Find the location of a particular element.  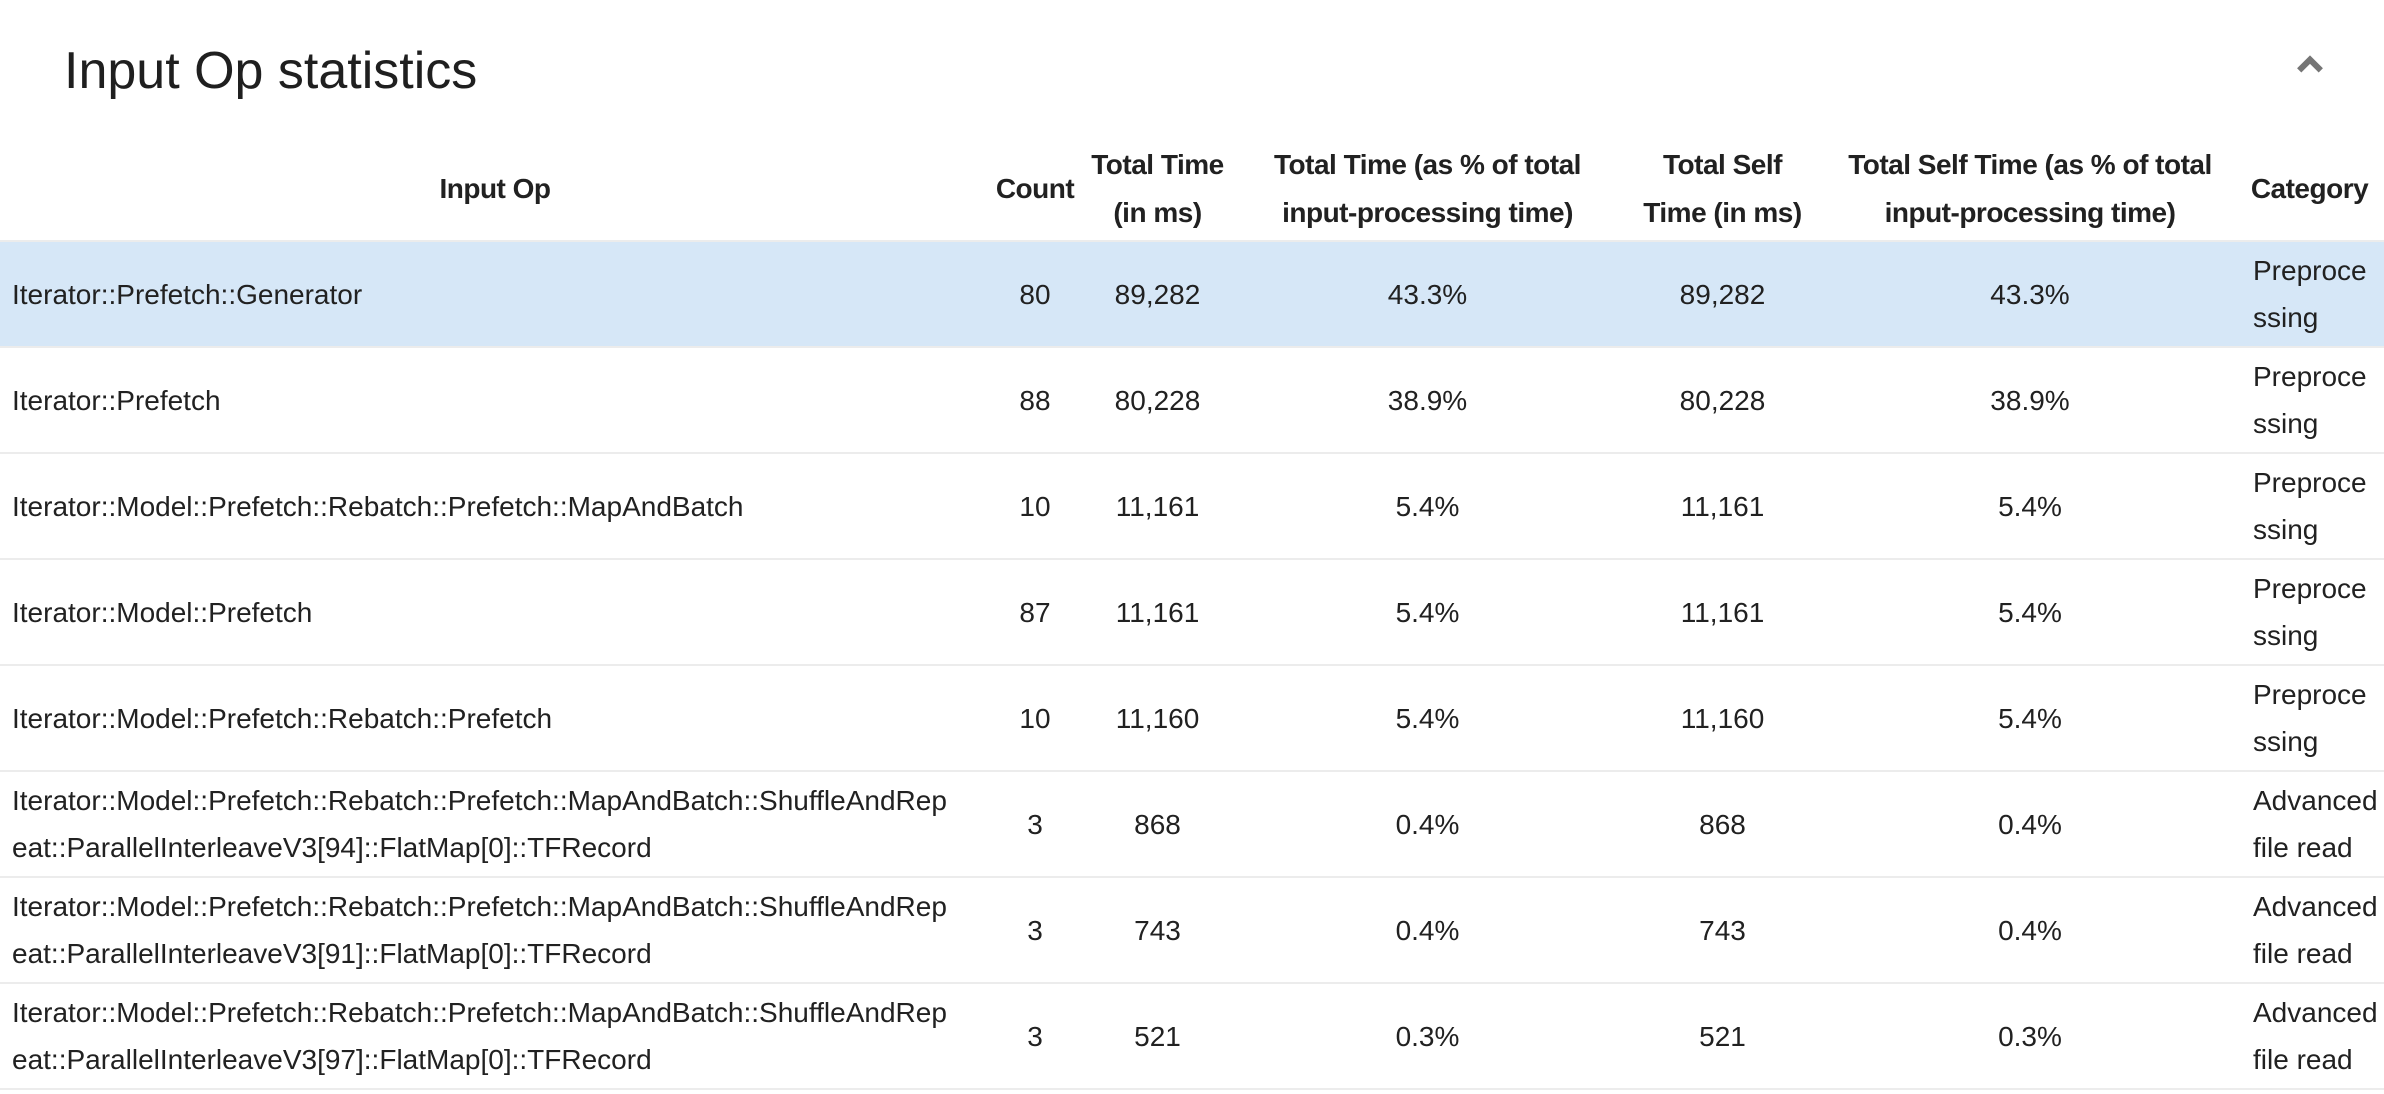

cell-total-self-time-pct: 38.9% is located at coordinates (2030, 400).